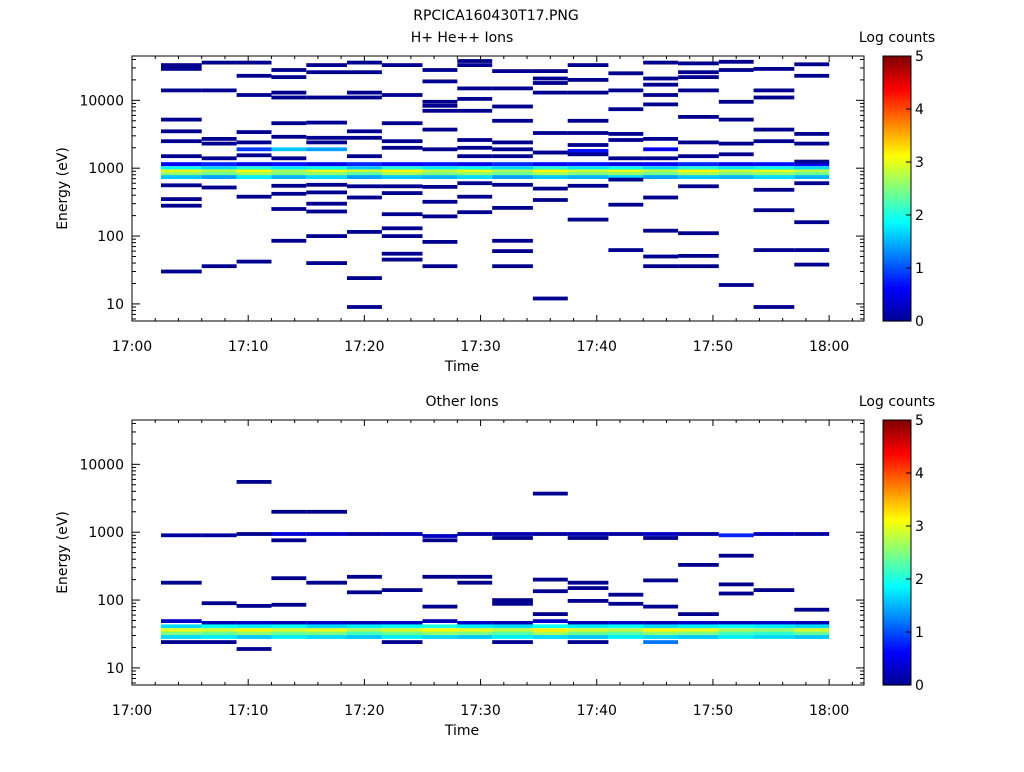  What do you see at coordinates (462, 38) in the screenshot?
I see `panel-title: H+ He++ Ions` at bounding box center [462, 38].